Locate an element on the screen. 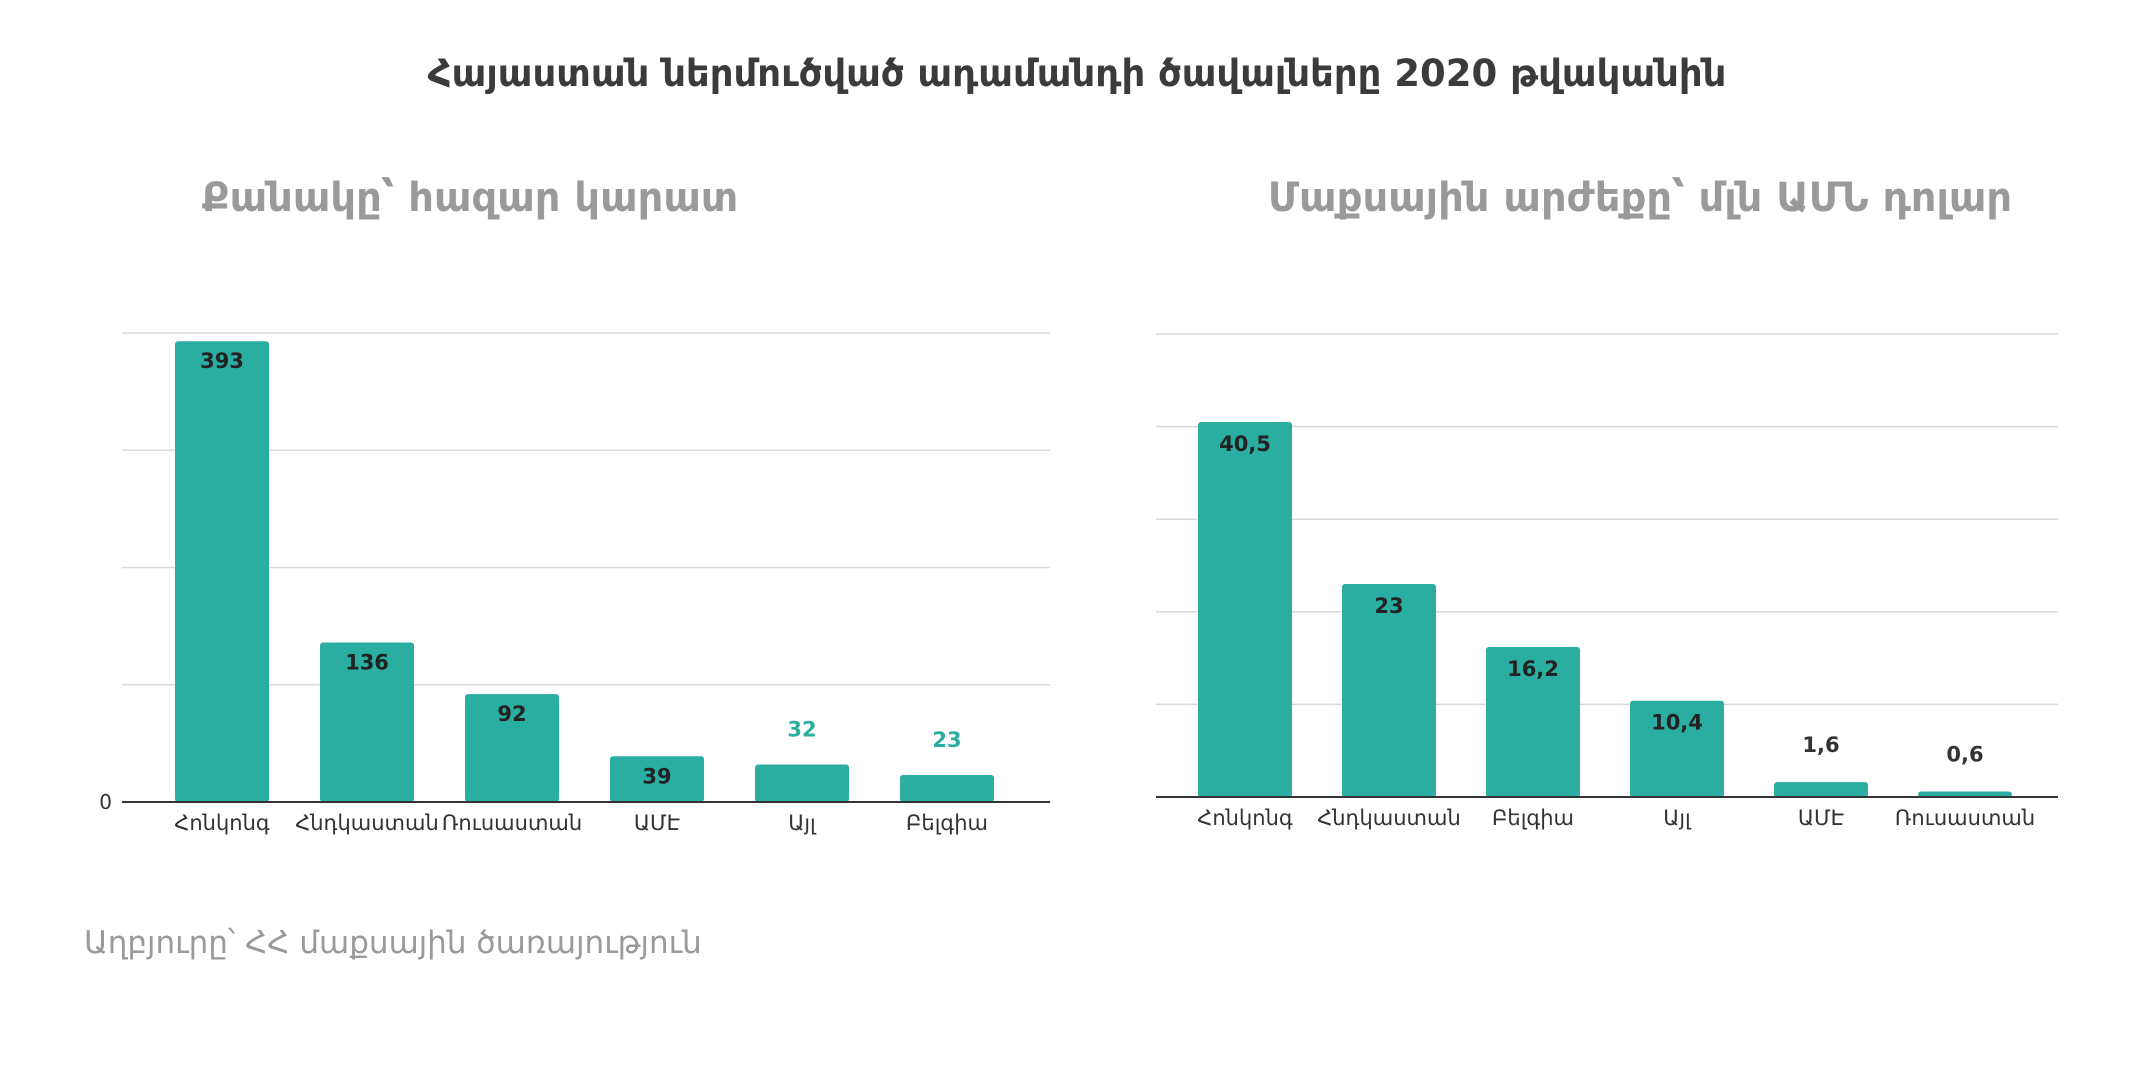 The width and height of the screenshot is (2154, 1068). quantity-y-tick-label: 0 is located at coordinates (105, 802).